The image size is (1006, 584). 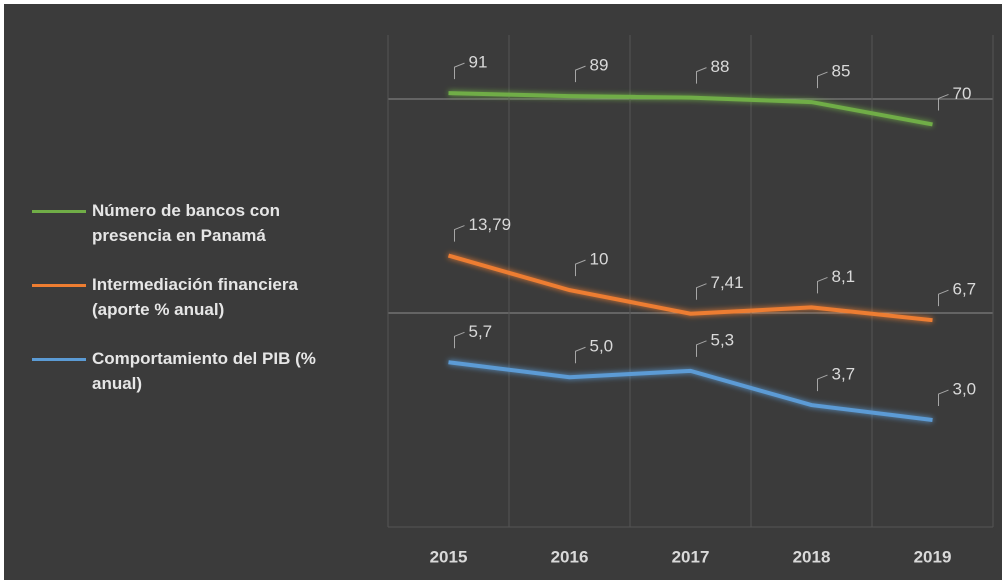 I want to click on data-label: 3,0, so click(x=965, y=389).